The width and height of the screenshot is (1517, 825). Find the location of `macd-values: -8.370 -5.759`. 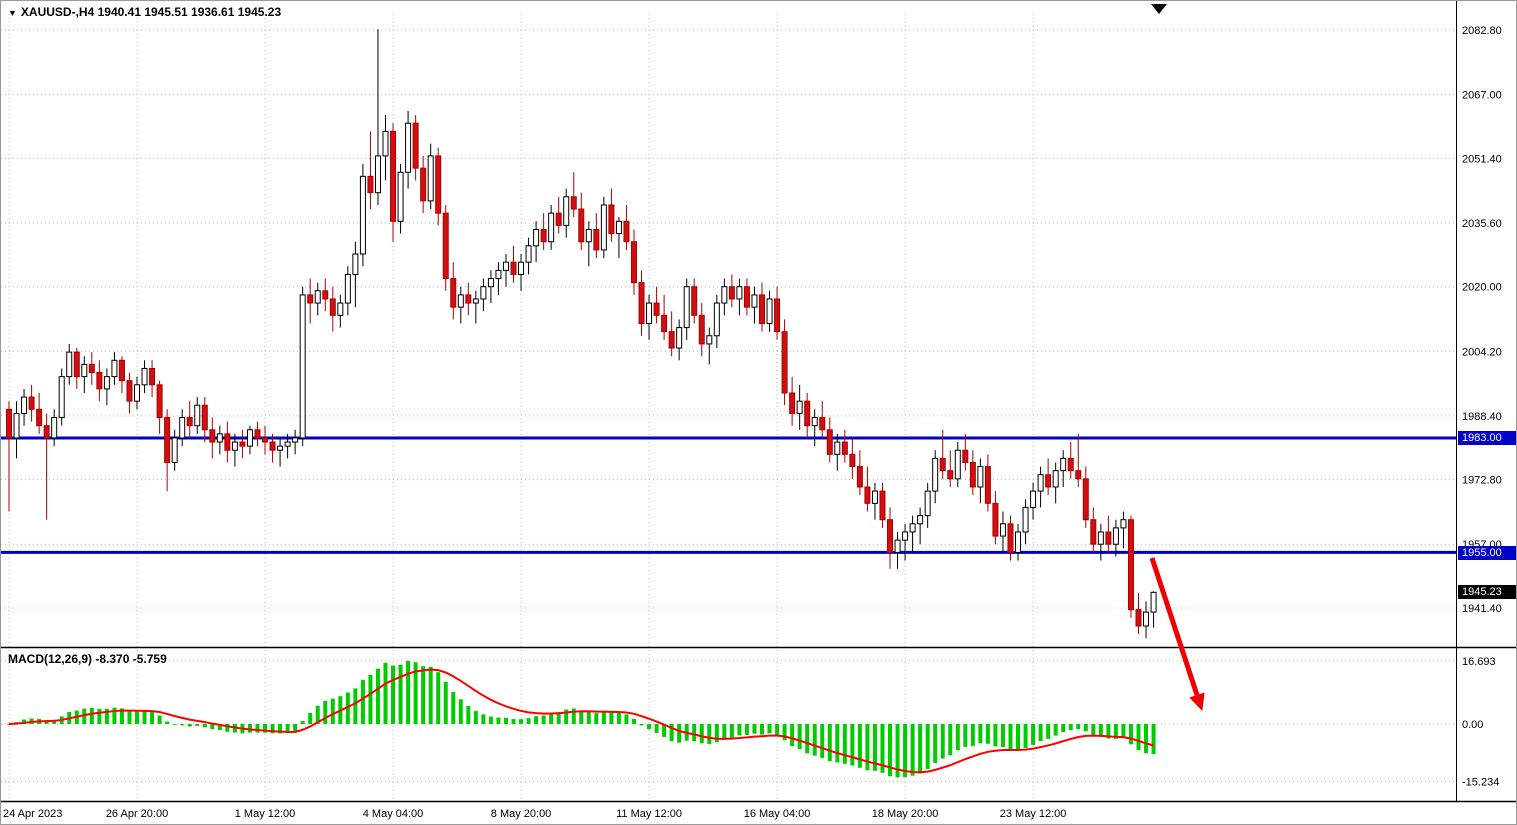

macd-values: -8.370 -5.759 is located at coordinates (131, 659).